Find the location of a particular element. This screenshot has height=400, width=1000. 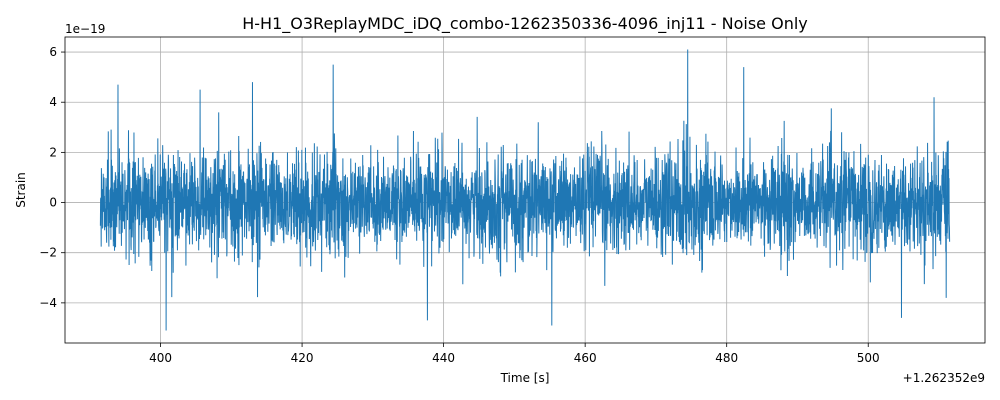

x-tick-label: 500 is located at coordinates (868, 358).